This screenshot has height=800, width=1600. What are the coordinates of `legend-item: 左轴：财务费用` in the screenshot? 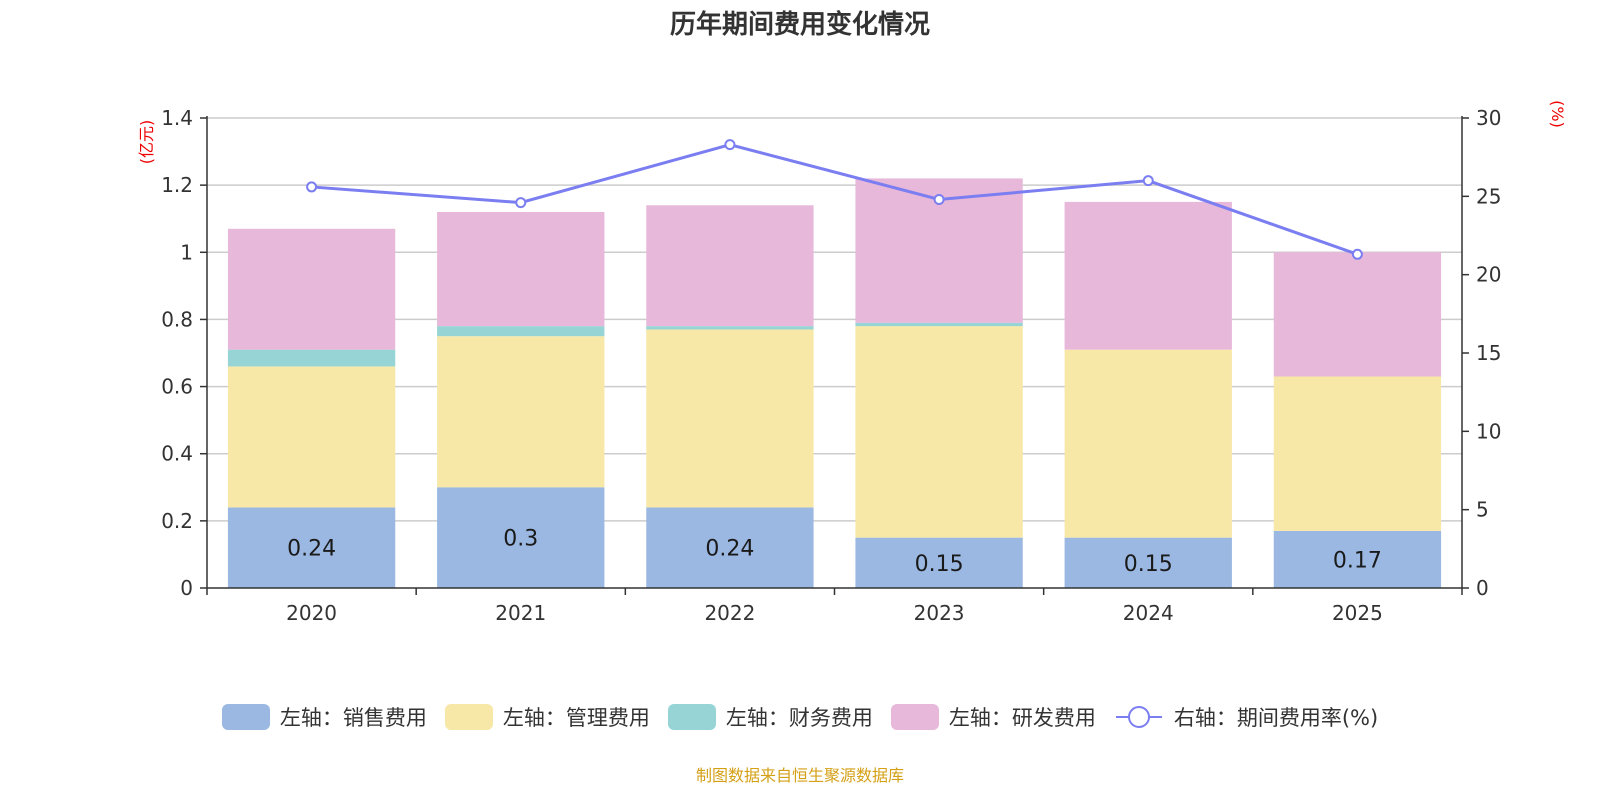 It's located at (770, 717).